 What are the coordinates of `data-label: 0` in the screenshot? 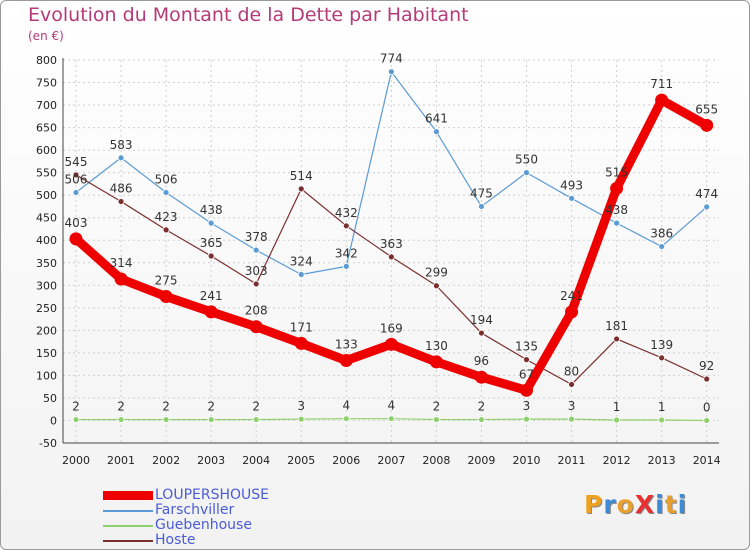 It's located at (707, 407).